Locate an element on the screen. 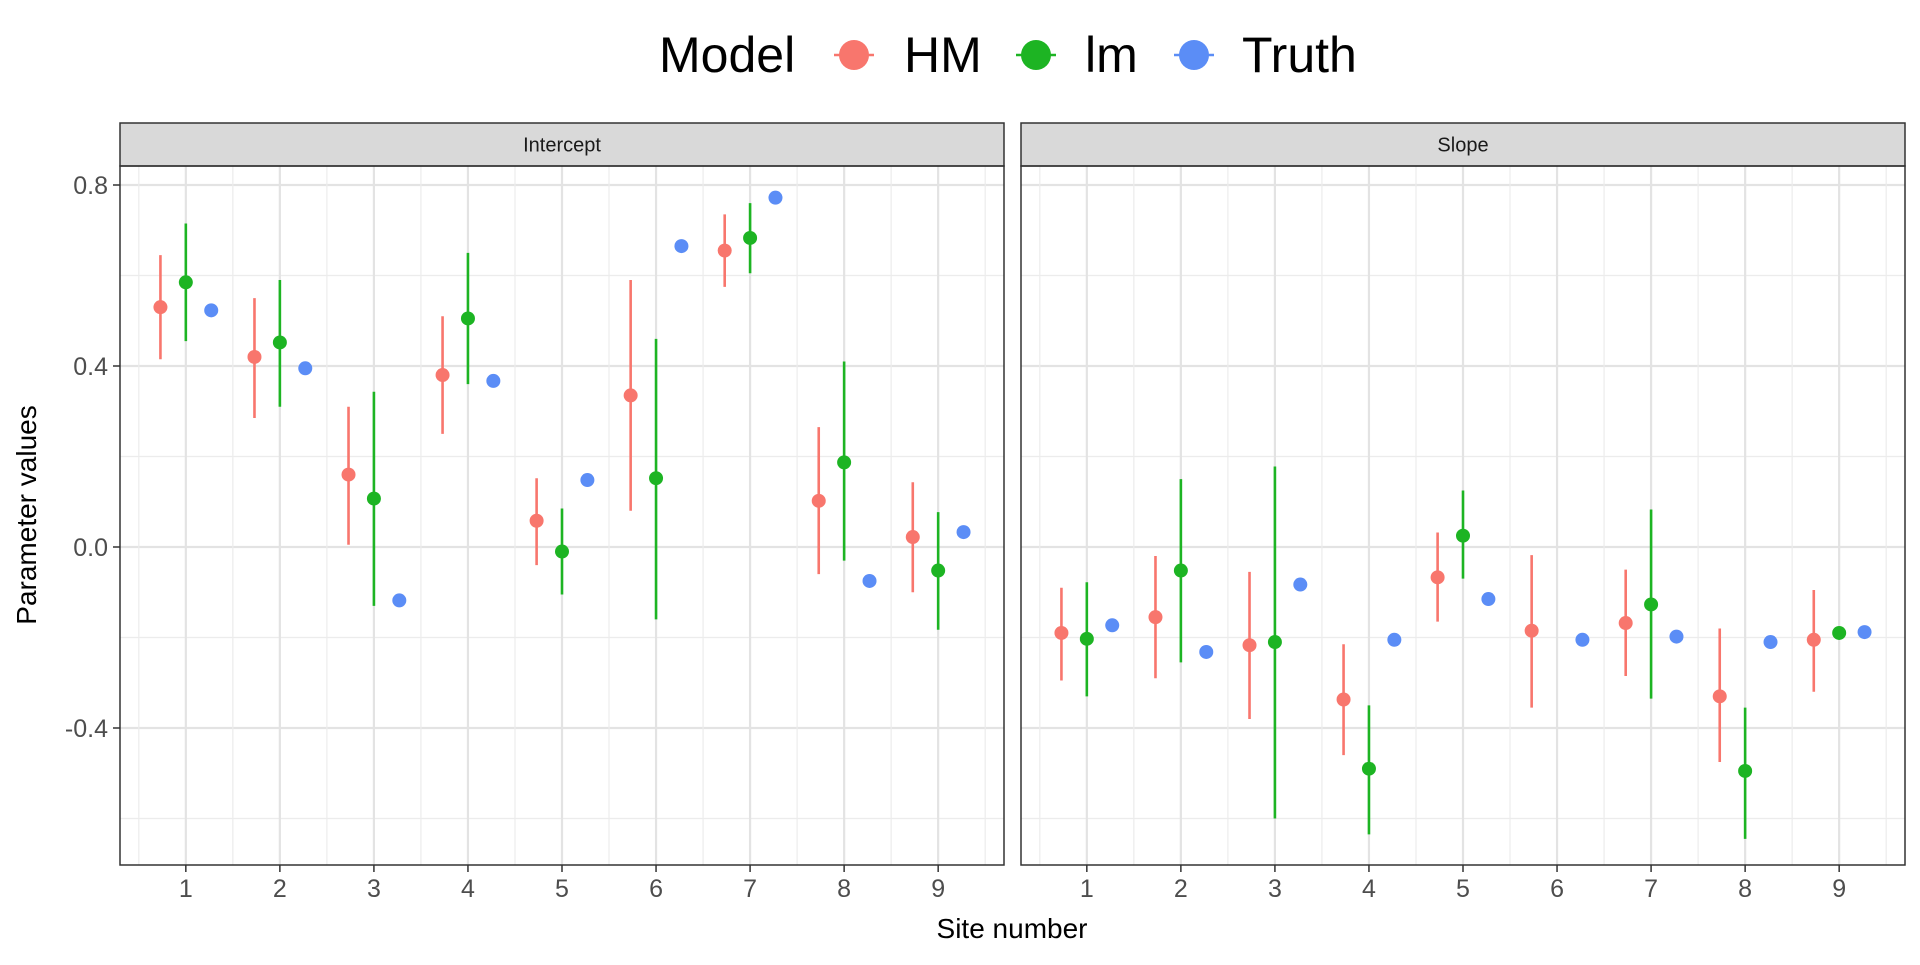 The width and height of the screenshot is (1920, 965). facet-strip-label: Slope is located at coordinates (1462, 146).